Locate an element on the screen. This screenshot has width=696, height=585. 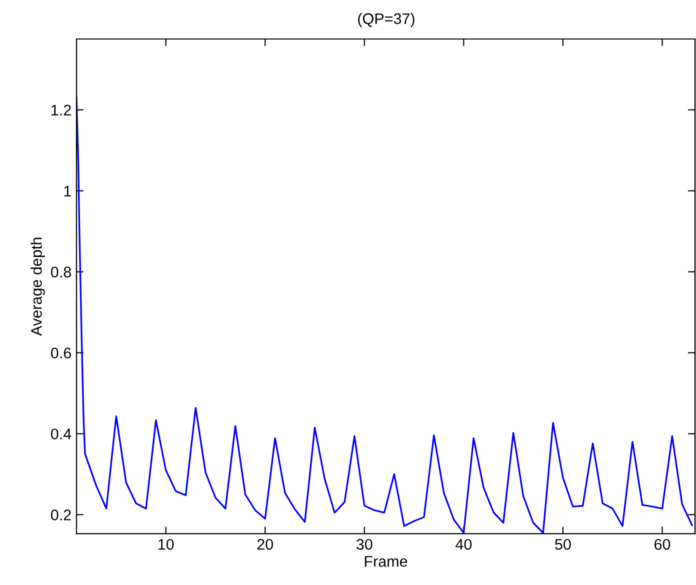
y-tick-label: 1.2 is located at coordinates (61, 110).